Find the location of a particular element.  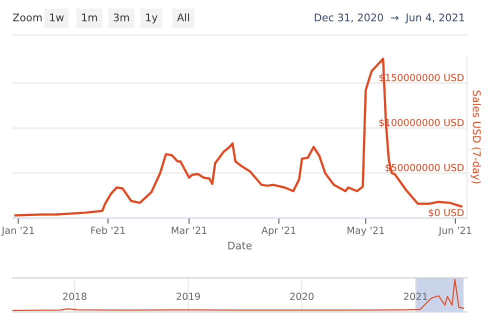

x-tick-label: Apr '21 is located at coordinates (278, 231).